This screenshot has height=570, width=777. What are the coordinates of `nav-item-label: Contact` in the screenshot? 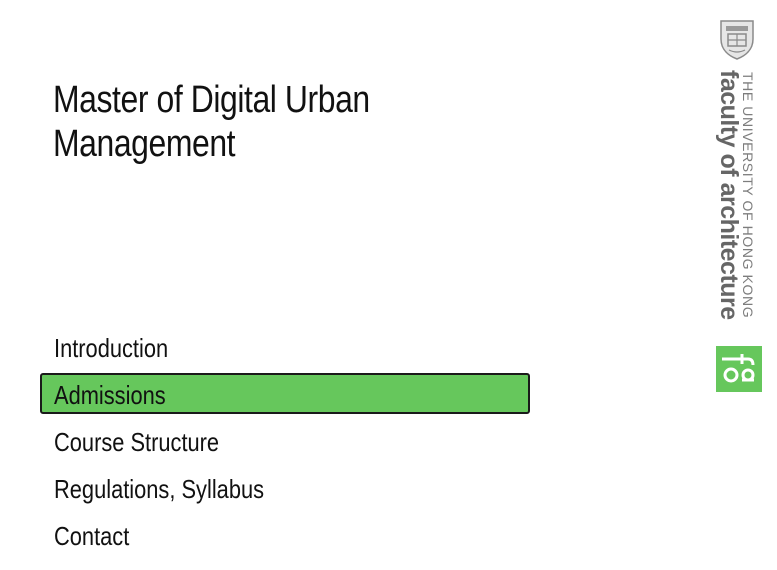 It's located at (92, 536).